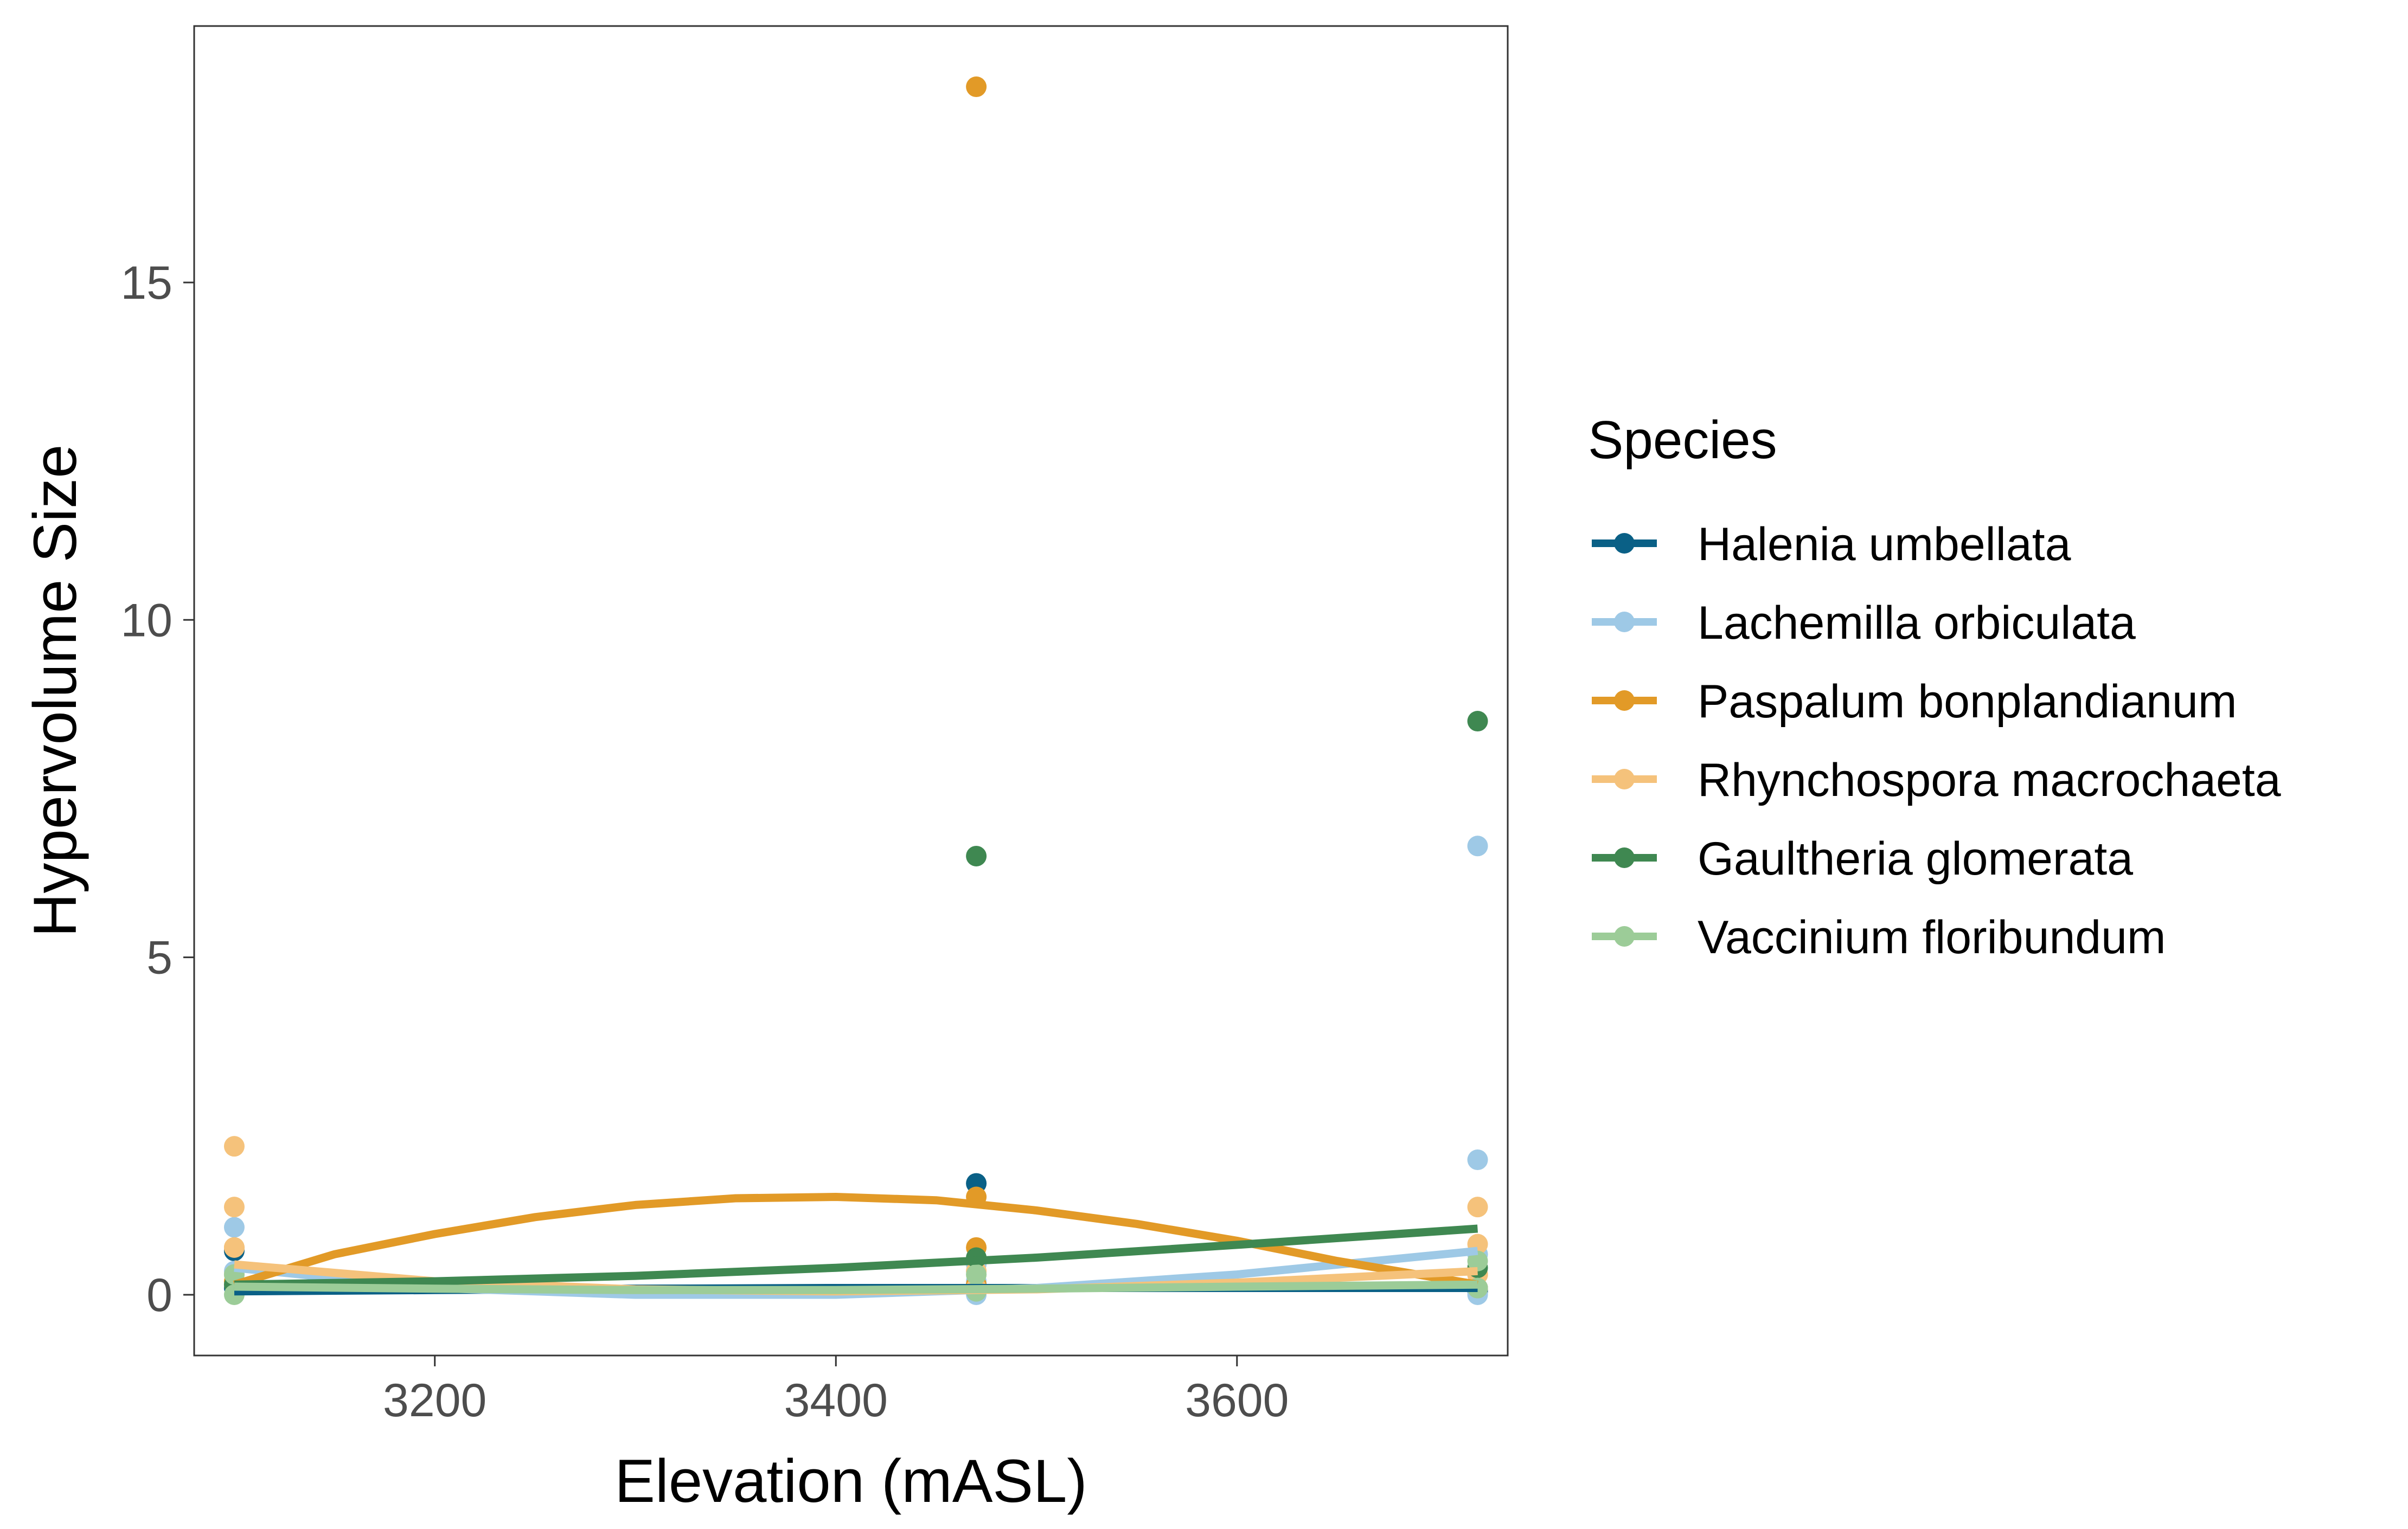  What do you see at coordinates (159, 1295) in the screenshot?
I see `y-tick-label: 0` at bounding box center [159, 1295].